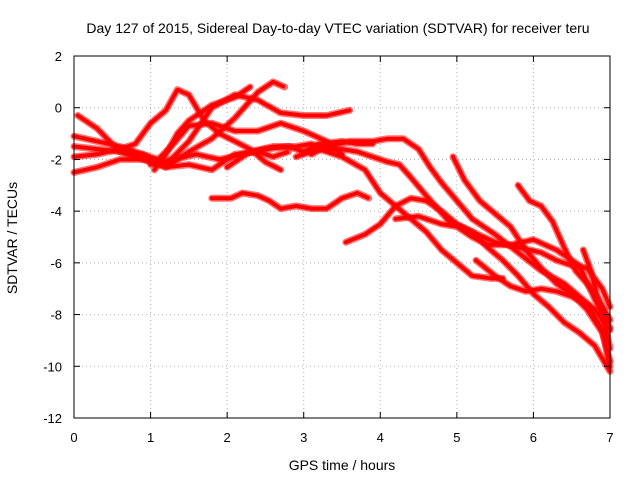 This screenshot has height=480, width=640. What do you see at coordinates (52, 366) in the screenshot?
I see `y-tick-label: -10` at bounding box center [52, 366].